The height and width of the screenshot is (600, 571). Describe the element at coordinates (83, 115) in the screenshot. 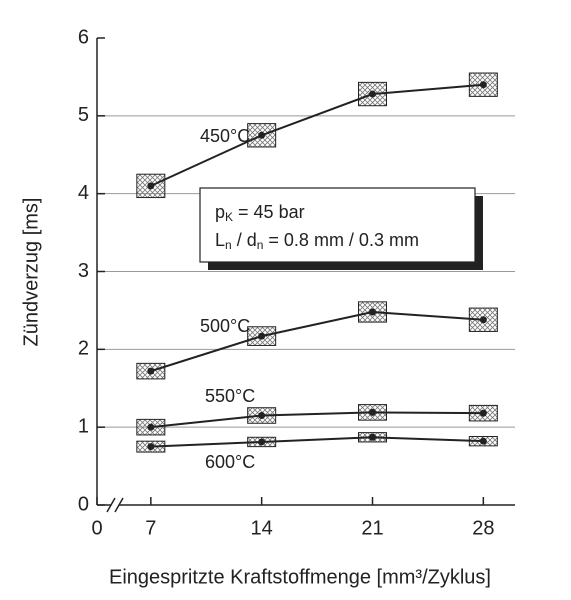

I see `y-tick-label: 5` at that location.